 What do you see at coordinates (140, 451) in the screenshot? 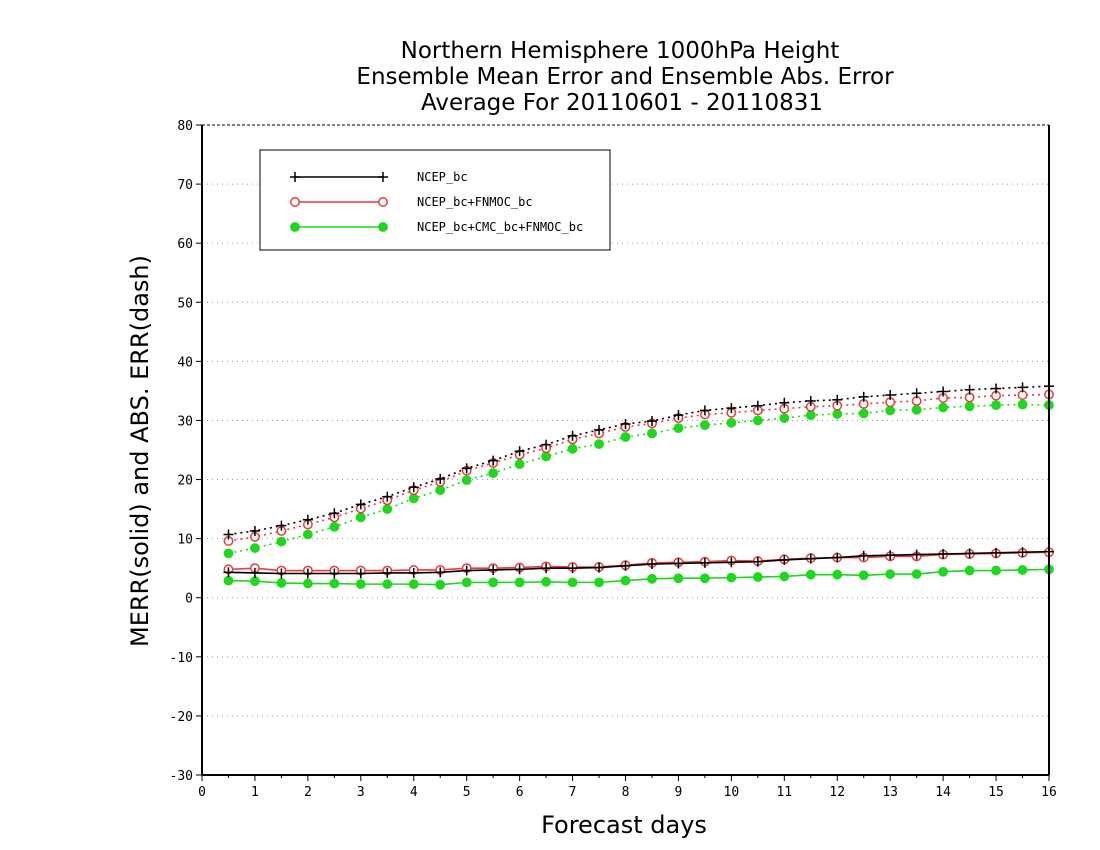
I see `y-axis-label: MERR(solid) and ABS. ERR(dash)` at bounding box center [140, 451].